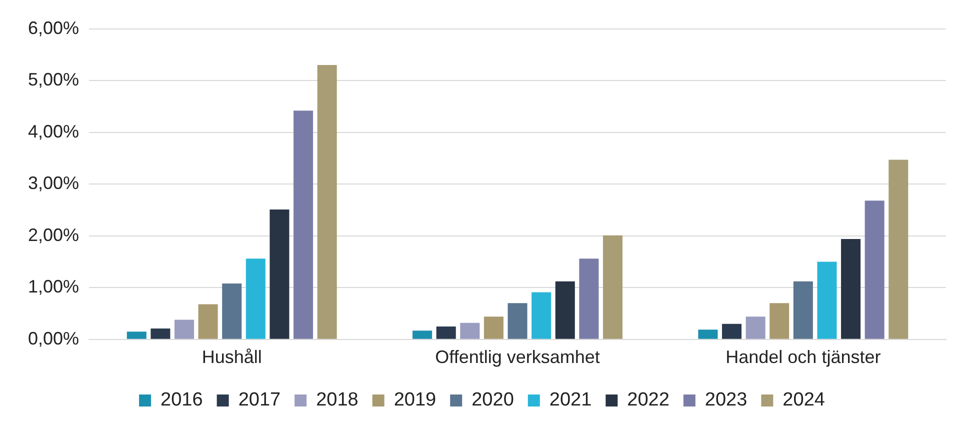 Image resolution: width=974 pixels, height=432 pixels. I want to click on legend-label: 2024, so click(804, 400).